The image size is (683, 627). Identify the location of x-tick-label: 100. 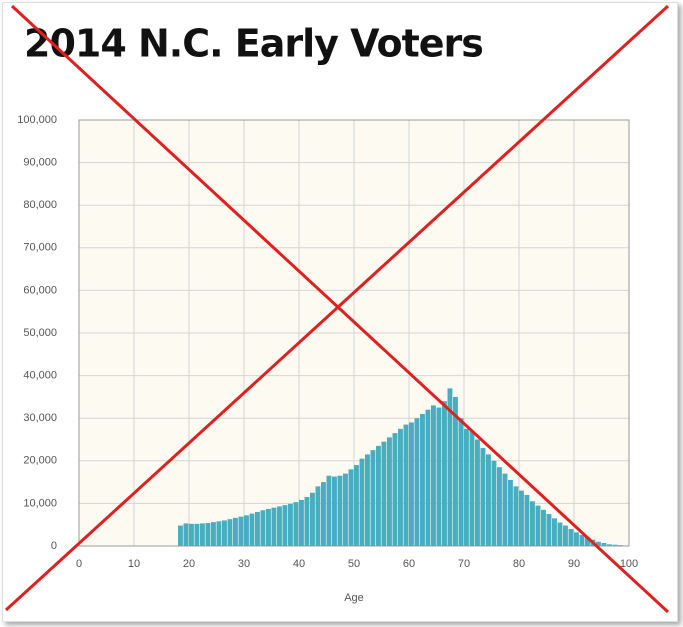
(629, 564).